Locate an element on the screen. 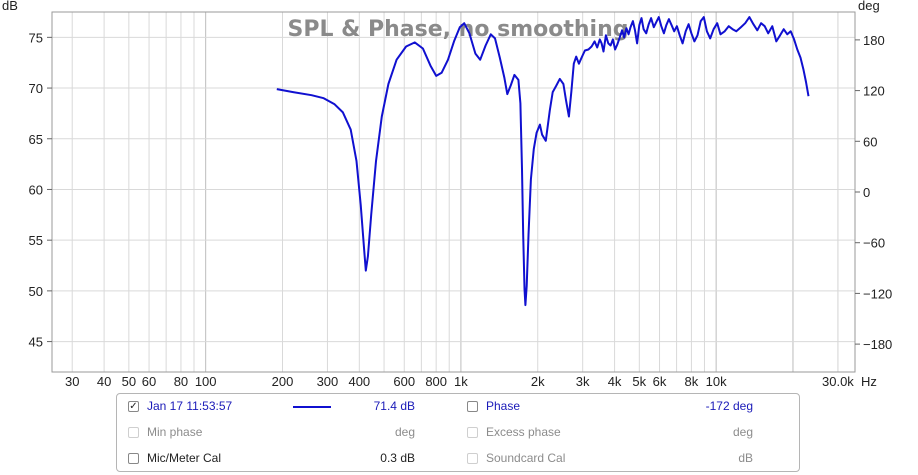  x-tick-label: 30 is located at coordinates (72, 381).